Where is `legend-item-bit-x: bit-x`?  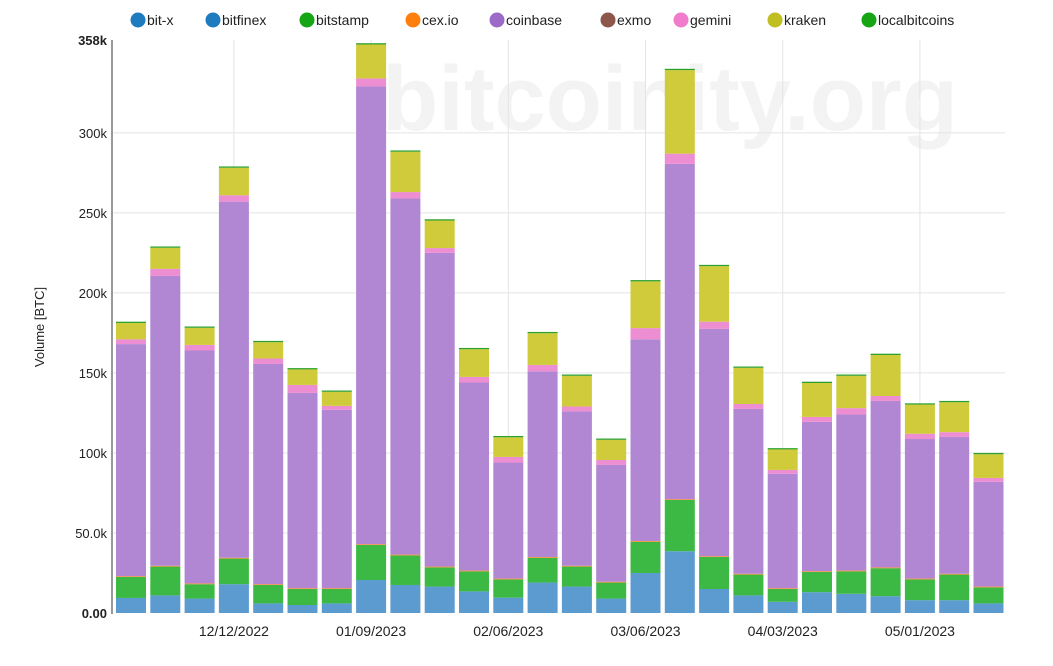 legend-item-bit-x: bit-x is located at coordinates (152, 20).